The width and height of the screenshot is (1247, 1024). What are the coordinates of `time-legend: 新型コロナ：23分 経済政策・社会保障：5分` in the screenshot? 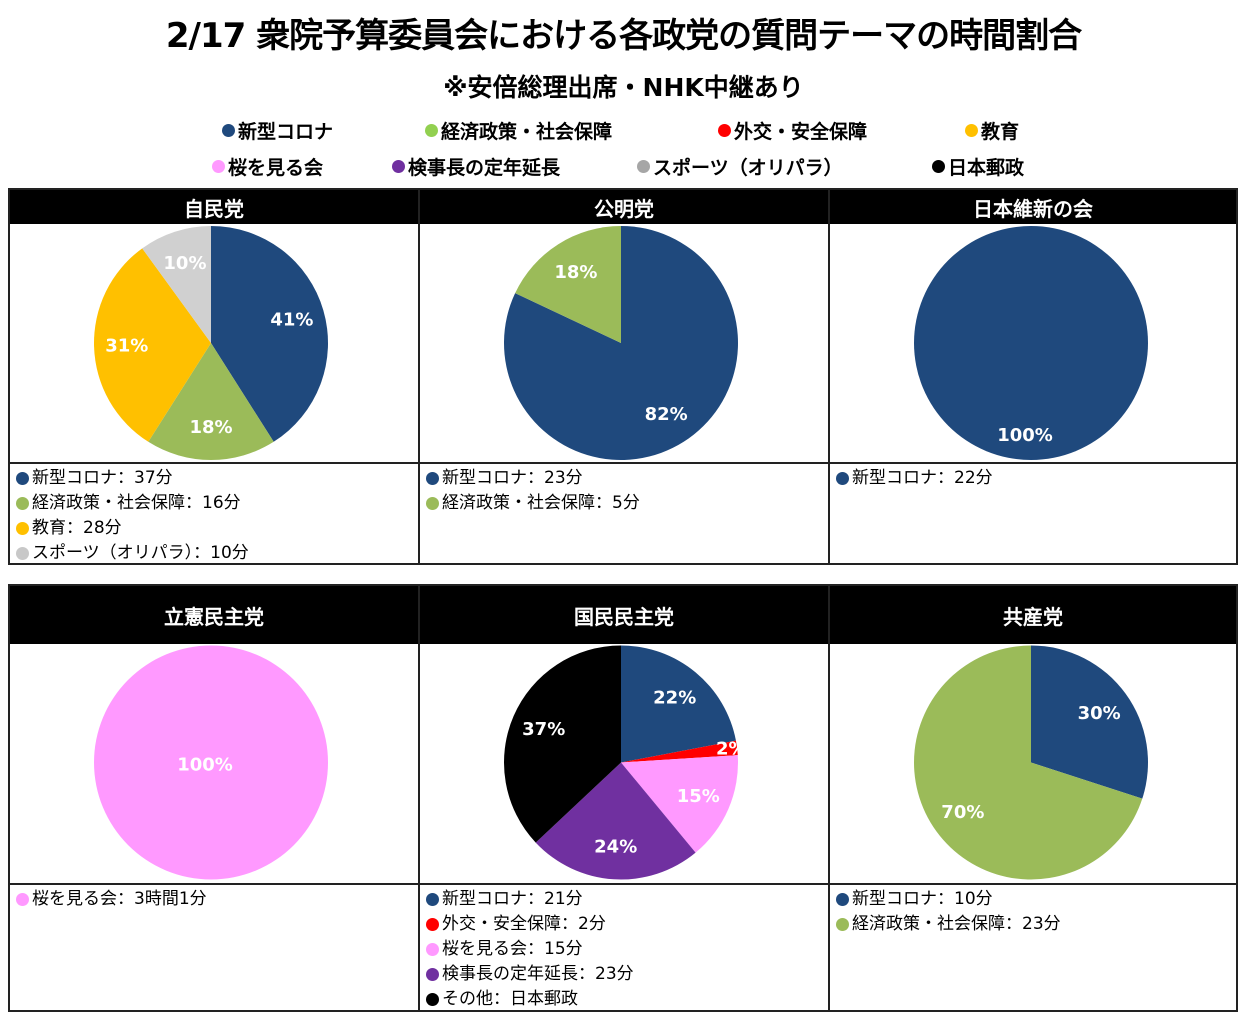 It's located at (624, 512).